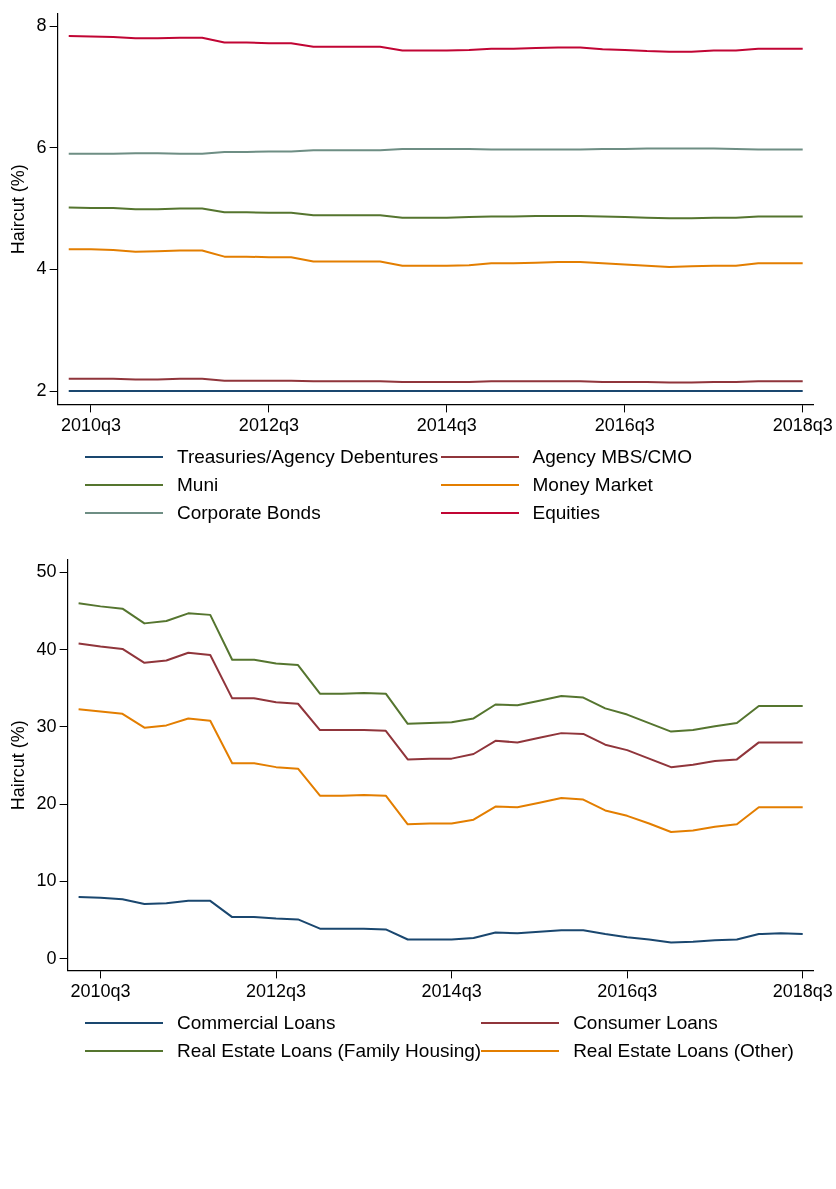 This screenshot has height=1189, width=836. I want to click on y-tick-label: 40, so click(46, 648).